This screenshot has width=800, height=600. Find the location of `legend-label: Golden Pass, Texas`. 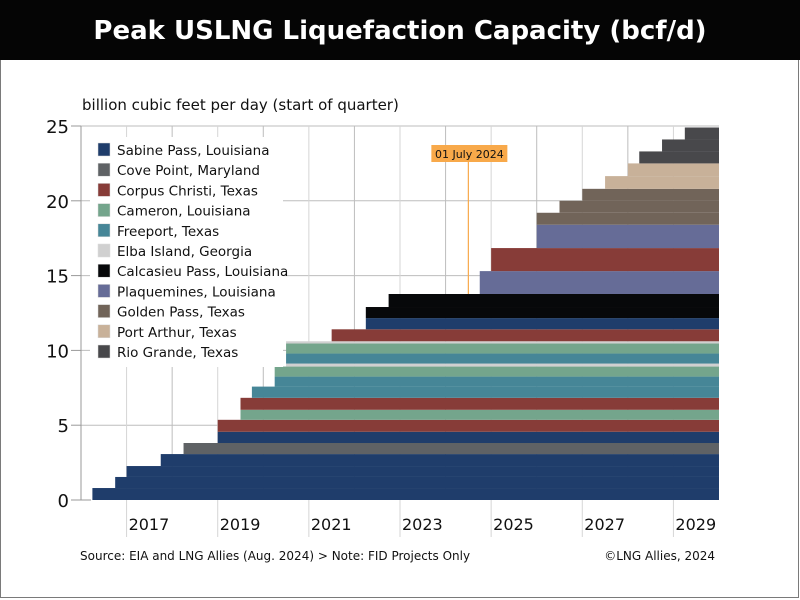

legend-label: Golden Pass, Texas is located at coordinates (181, 313).